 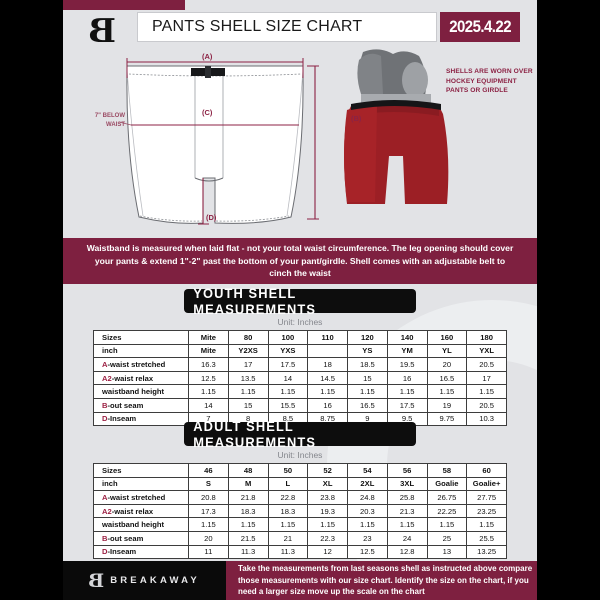 I want to click on table-cell: 9.75, so click(x=447, y=419).